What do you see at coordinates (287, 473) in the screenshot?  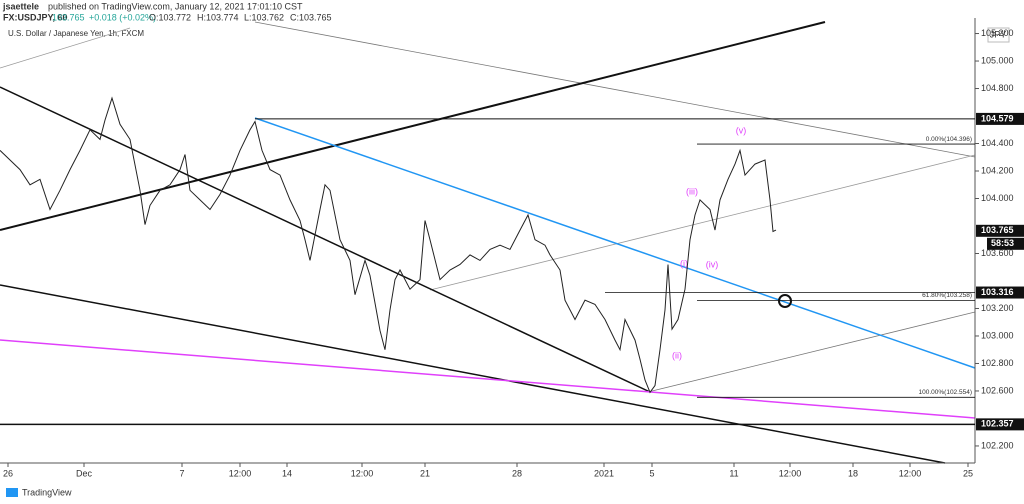 I see `x-tick-label: 14` at bounding box center [287, 473].